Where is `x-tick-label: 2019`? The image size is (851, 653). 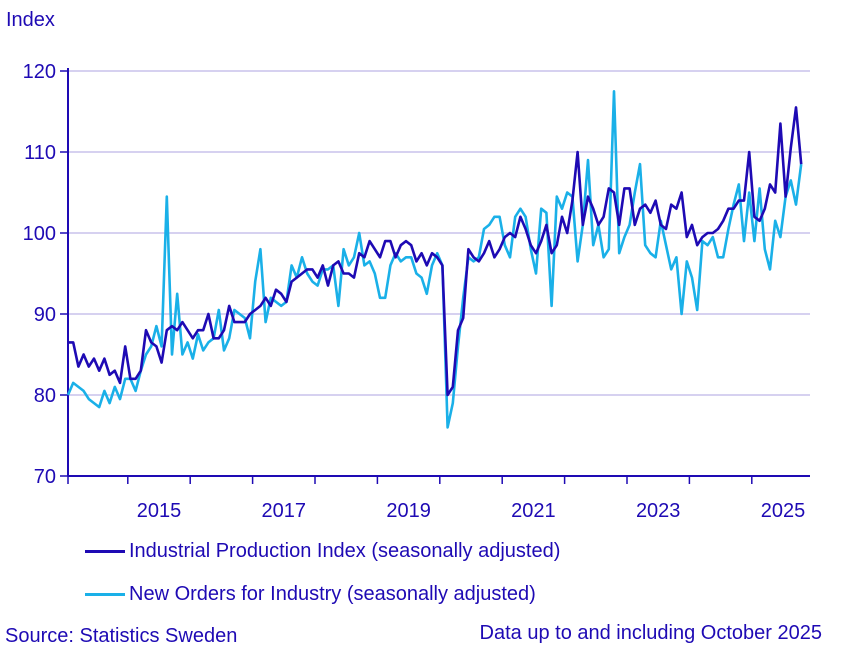 x-tick-label: 2019 is located at coordinates (408, 511).